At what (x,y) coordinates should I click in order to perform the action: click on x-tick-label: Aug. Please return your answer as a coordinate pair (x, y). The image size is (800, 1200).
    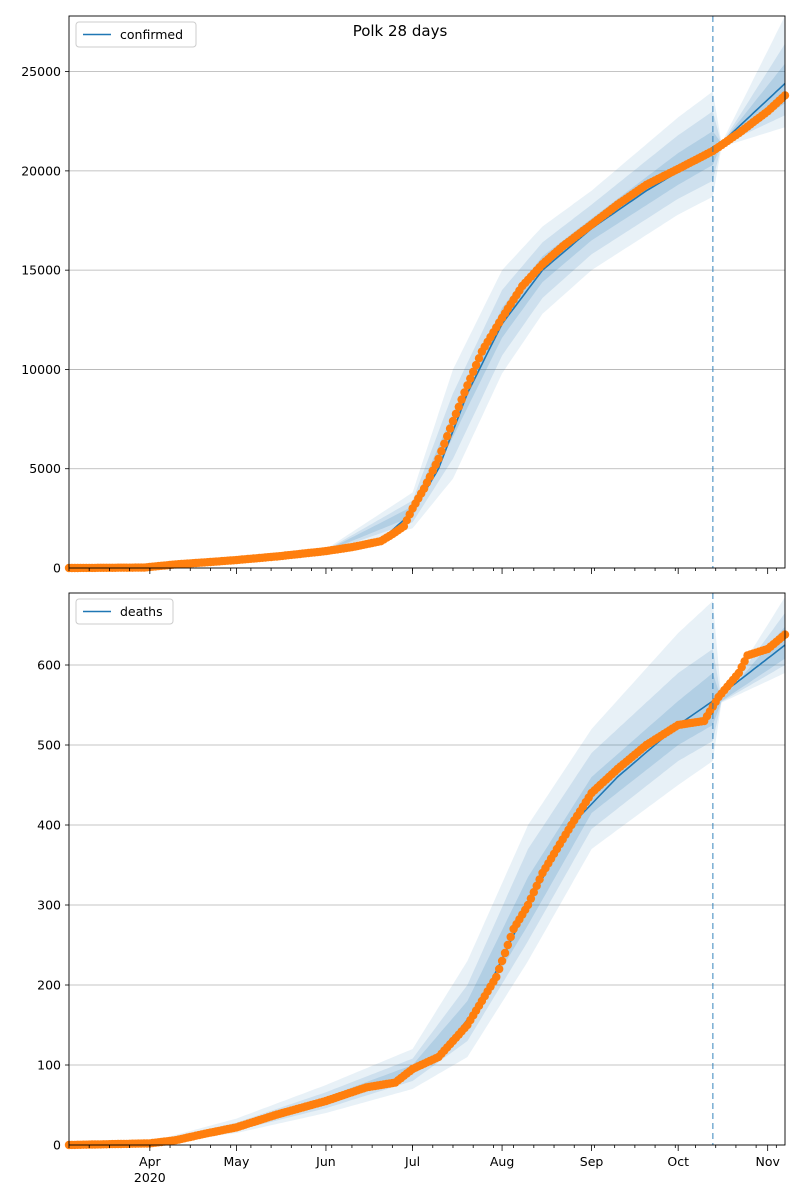
    Looking at the image, I should click on (502, 1161).